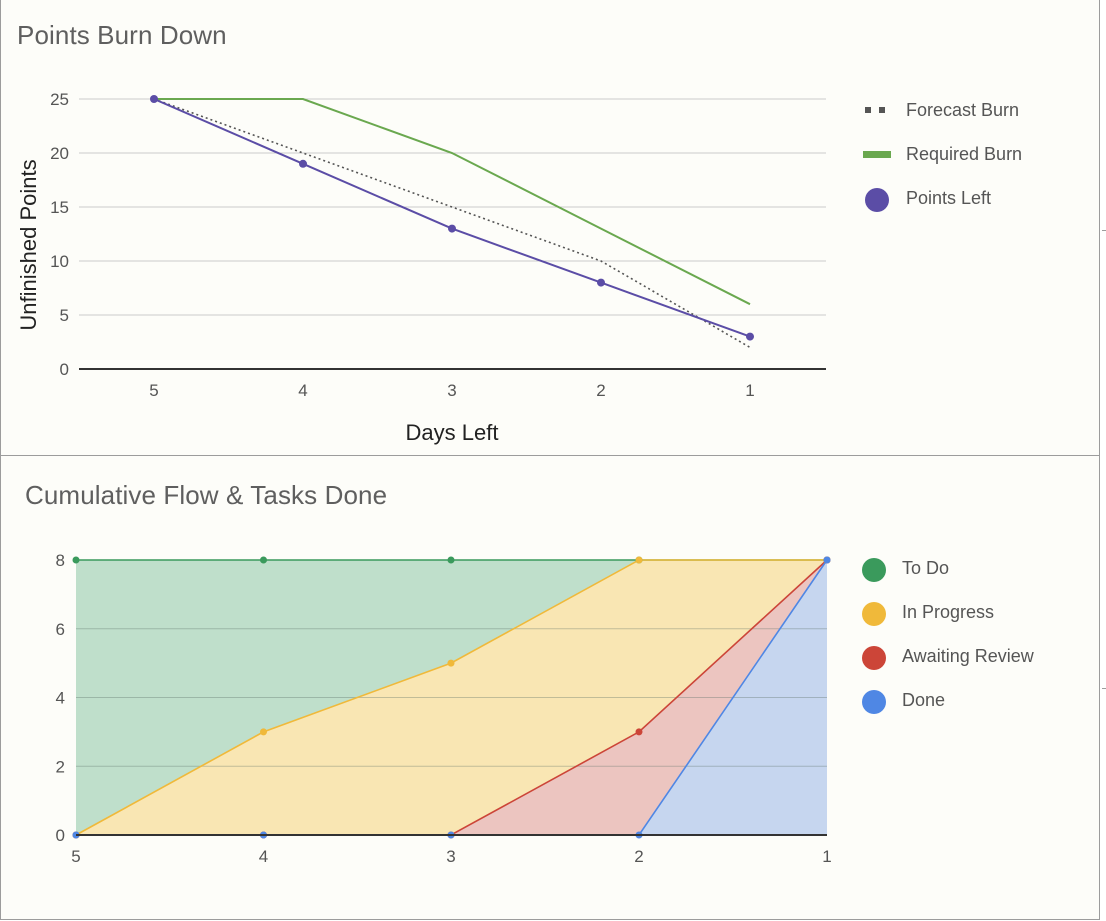 The image size is (1106, 921). Describe the element at coordinates (59, 207) in the screenshot. I see `y-tick-label: 15` at that location.